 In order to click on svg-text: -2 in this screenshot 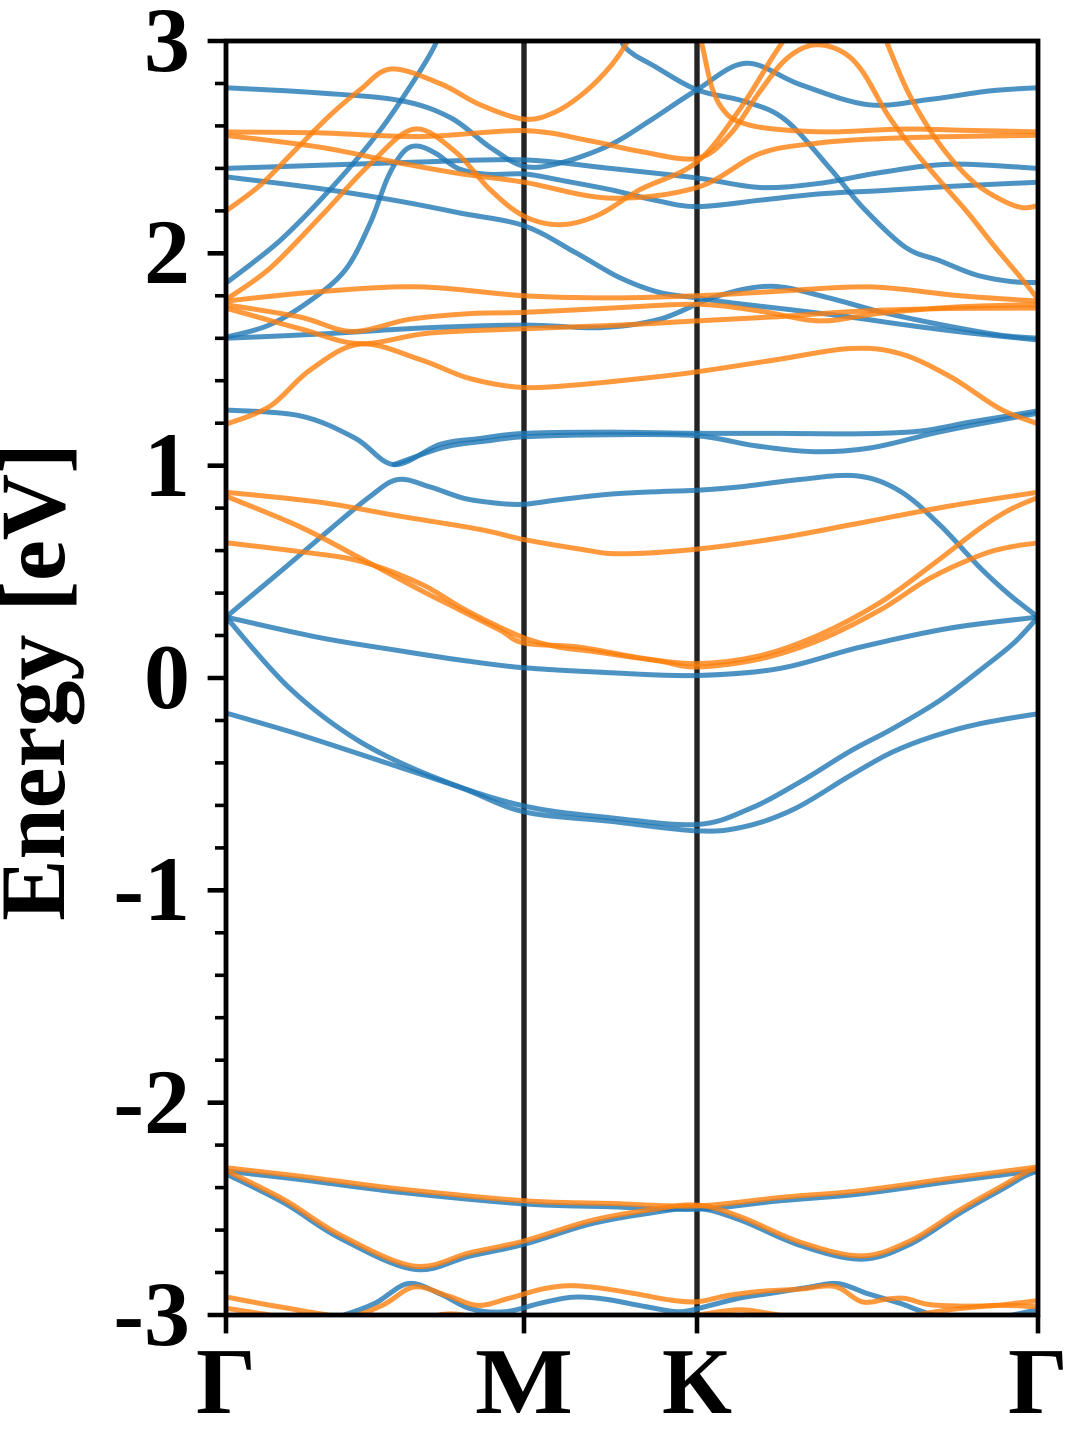, I will do `click(151, 1102)`.